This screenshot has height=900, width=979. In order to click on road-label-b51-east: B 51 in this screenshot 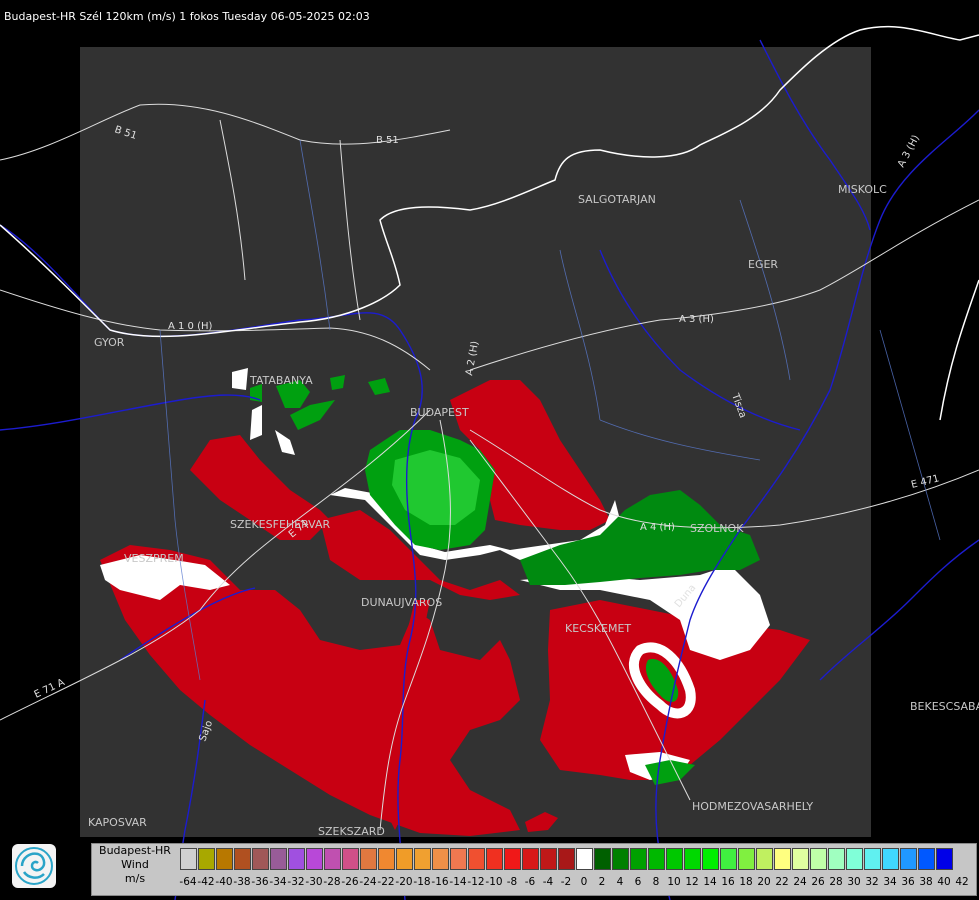, I will do `click(387, 140)`.